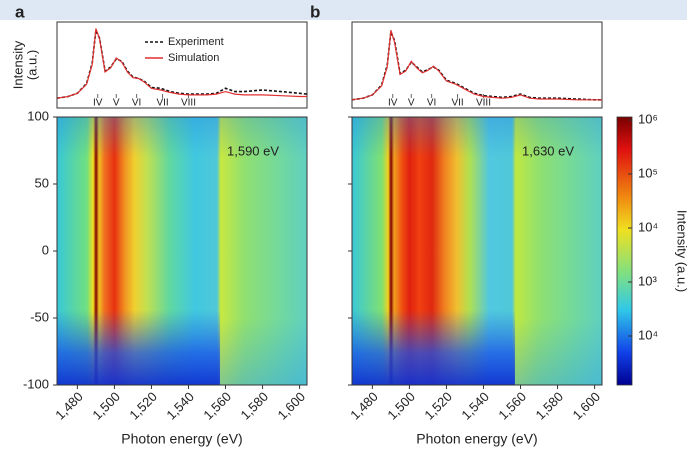  I want to click on y-tick-label: 0, so click(45, 249).